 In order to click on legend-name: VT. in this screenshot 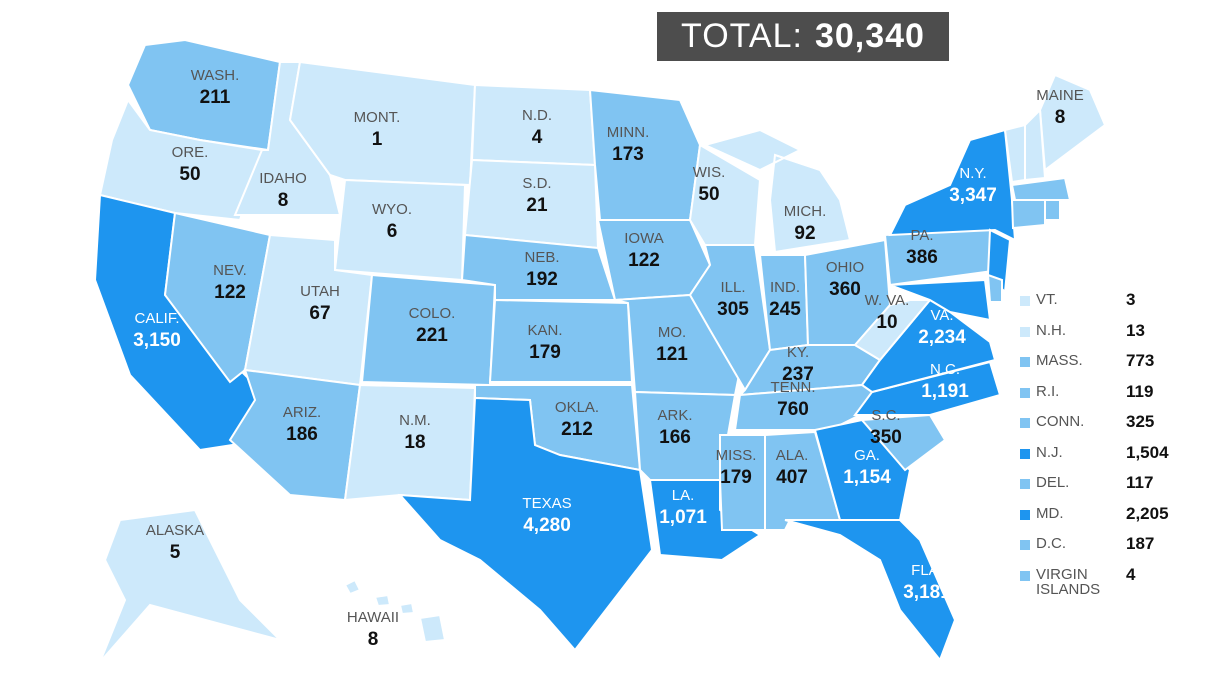, I will do `click(1047, 299)`.